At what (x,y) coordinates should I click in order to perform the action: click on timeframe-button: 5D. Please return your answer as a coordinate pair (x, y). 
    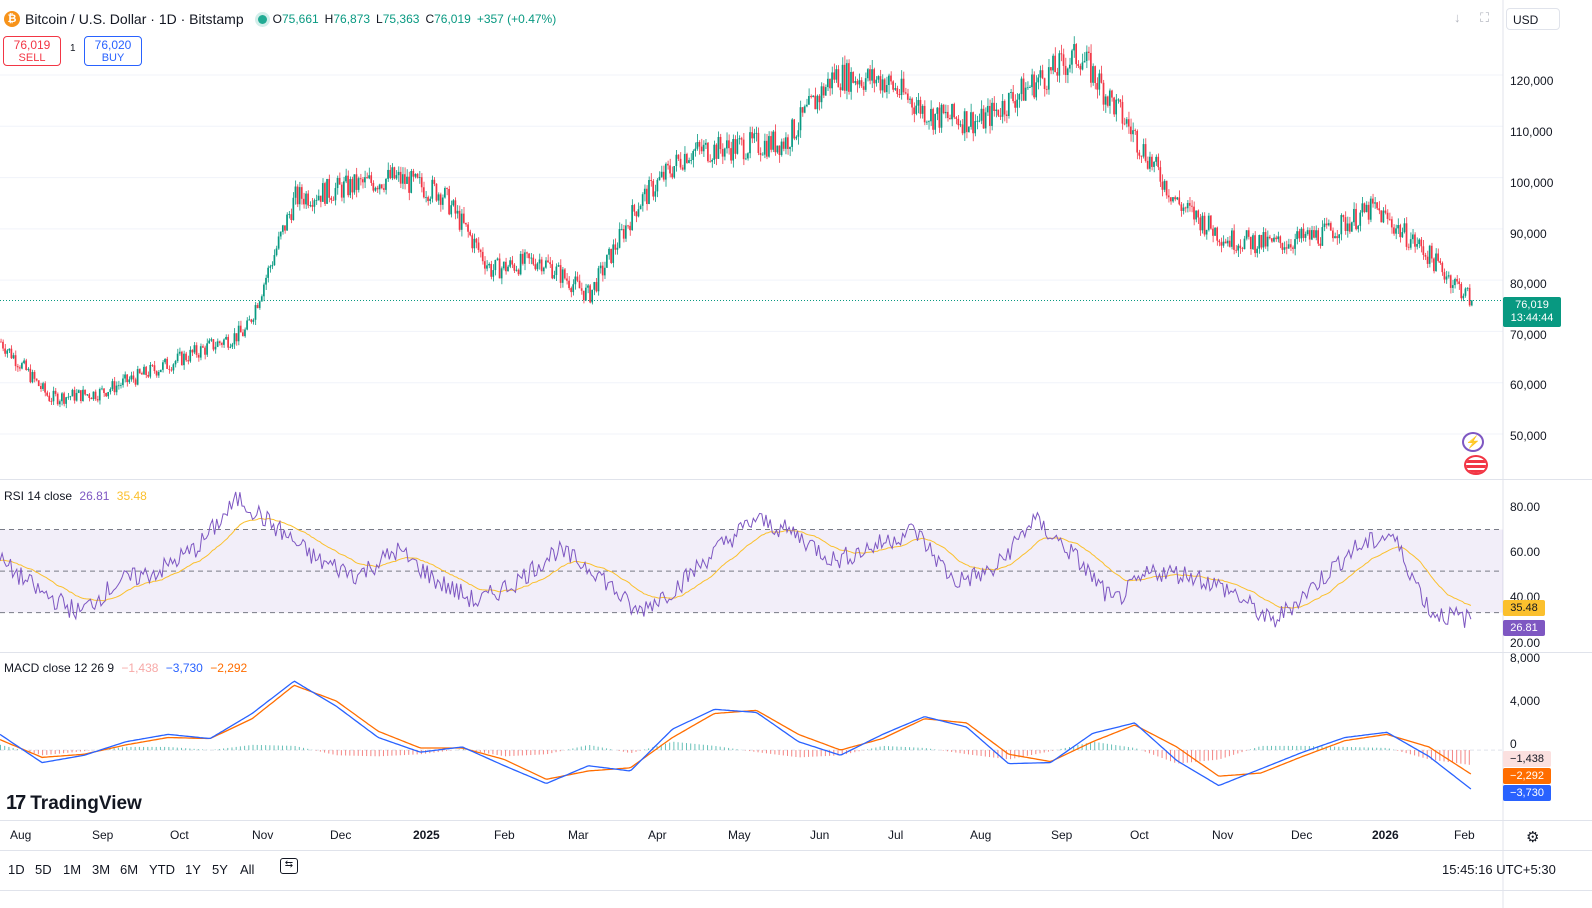
    Looking at the image, I should click on (43, 869).